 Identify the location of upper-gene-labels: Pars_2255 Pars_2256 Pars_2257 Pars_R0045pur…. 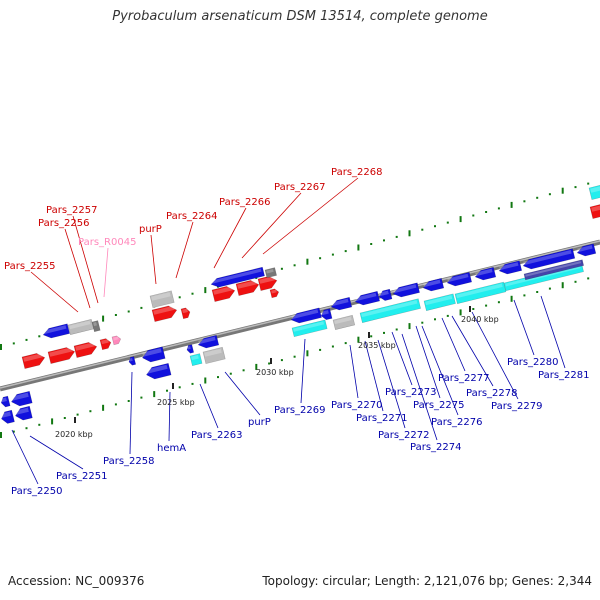
(193, 219).